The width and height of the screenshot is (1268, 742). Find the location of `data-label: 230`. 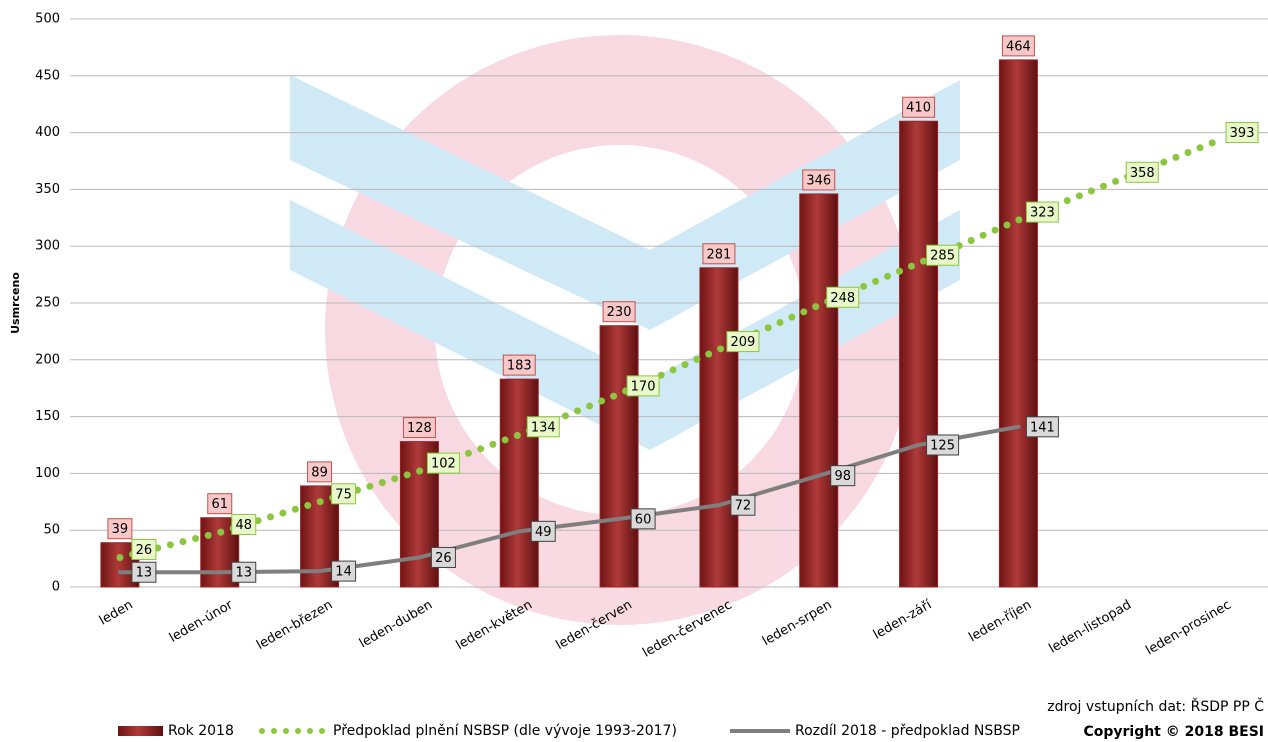

data-label: 230 is located at coordinates (619, 312).